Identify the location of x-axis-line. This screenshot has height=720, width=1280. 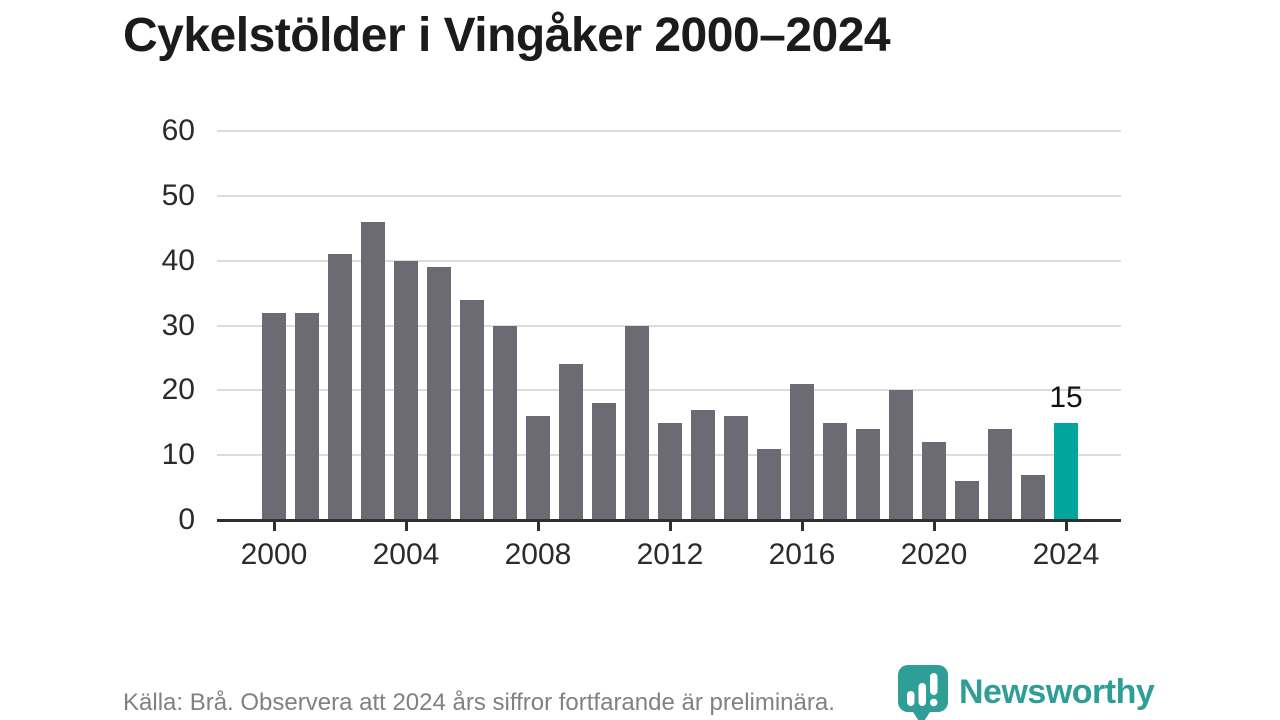
(669, 520).